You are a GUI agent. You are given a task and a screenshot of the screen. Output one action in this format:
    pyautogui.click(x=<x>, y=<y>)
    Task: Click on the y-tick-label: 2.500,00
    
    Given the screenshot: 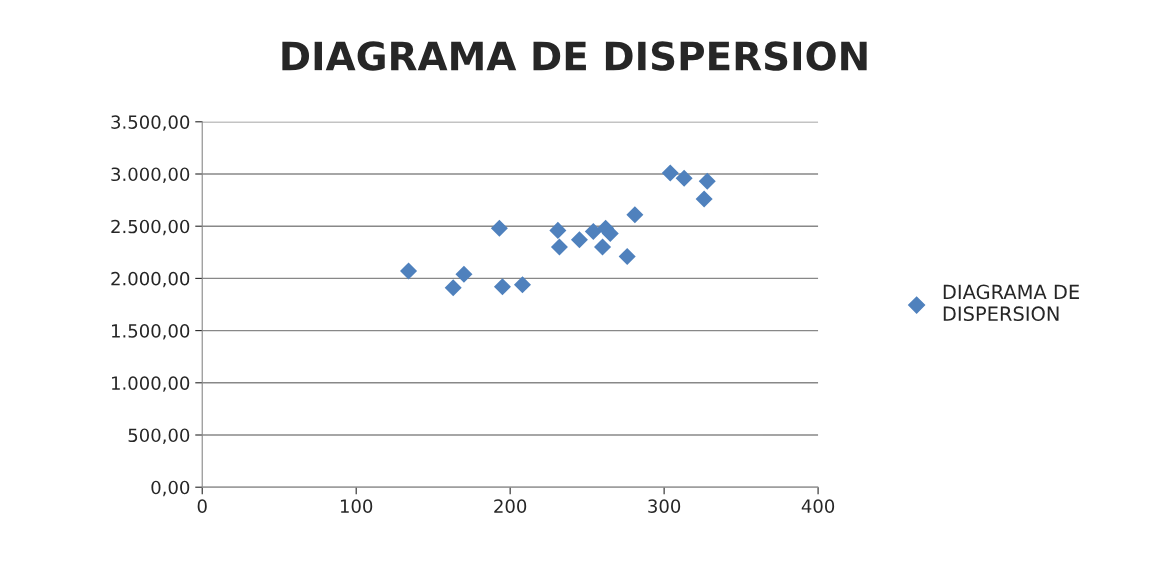 What is the action you would take?
    pyautogui.click(x=150, y=227)
    